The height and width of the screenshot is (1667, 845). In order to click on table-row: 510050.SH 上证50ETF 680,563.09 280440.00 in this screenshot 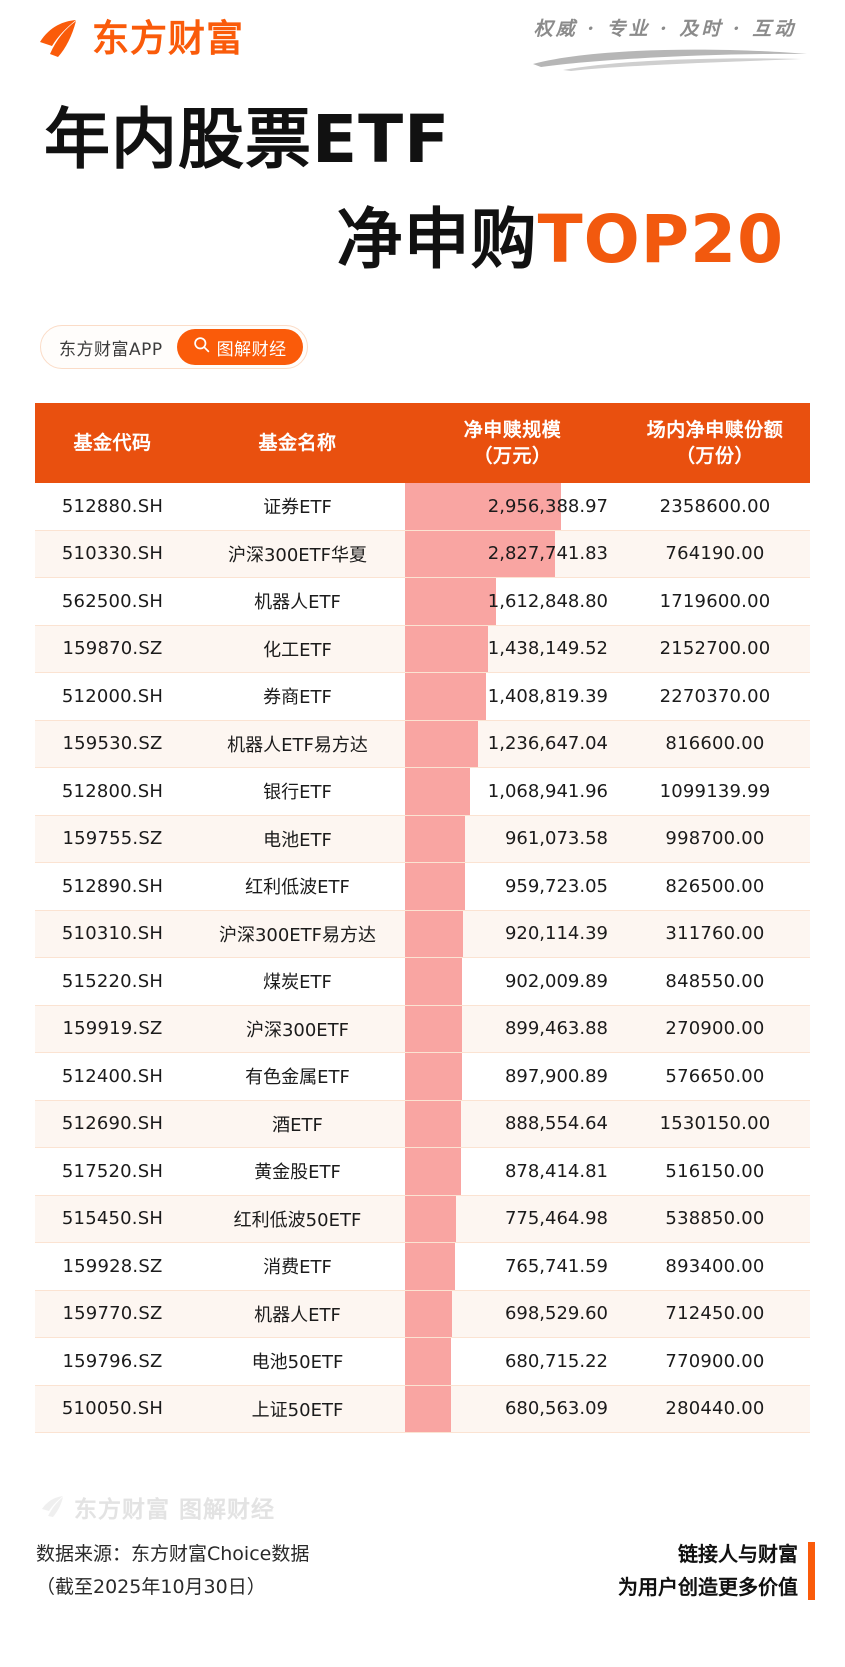, I will do `click(422, 1409)`.